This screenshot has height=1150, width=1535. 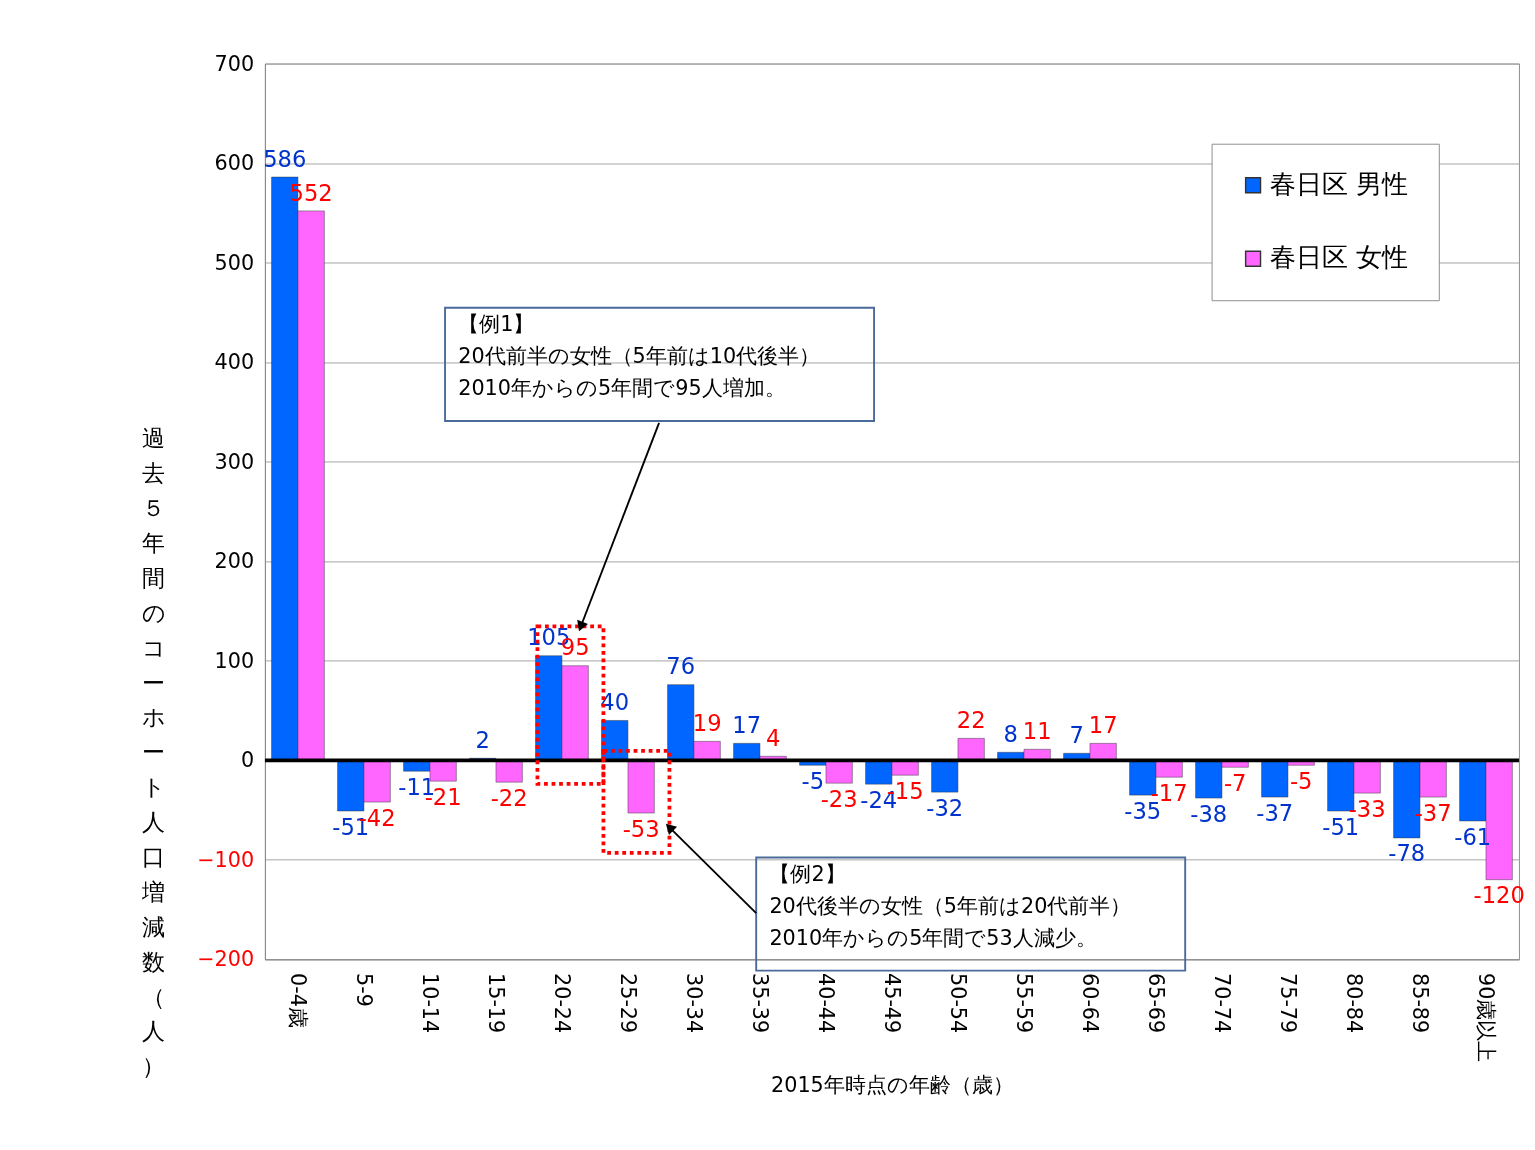 What do you see at coordinates (1354, 1003) in the screenshot?
I see `x-tick-label: 80-84` at bounding box center [1354, 1003].